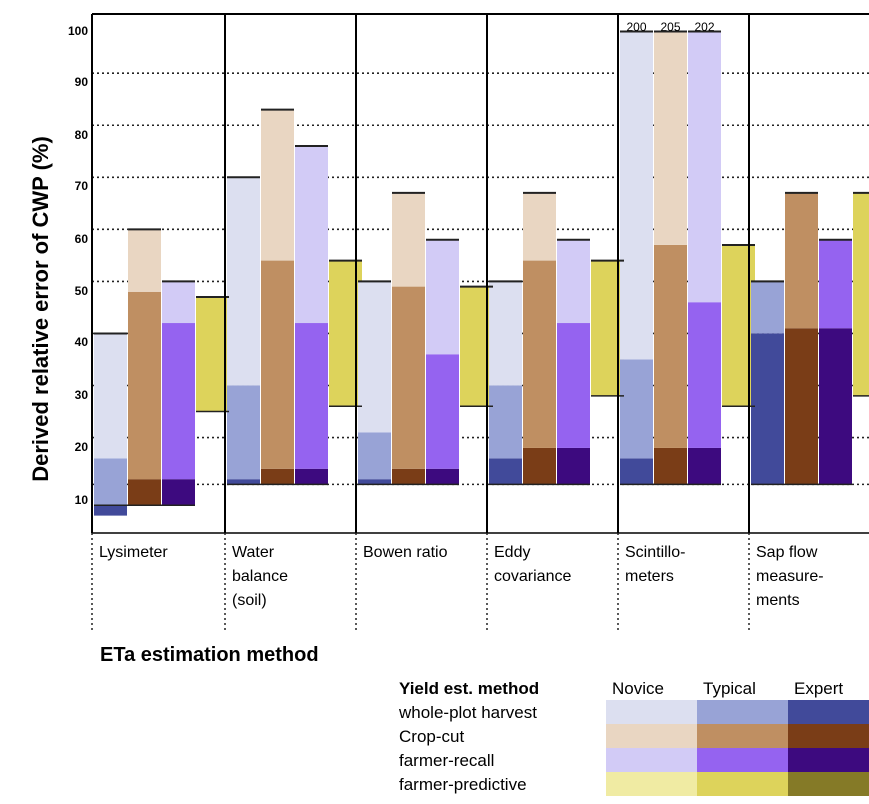 This screenshot has height=804, width=869. What do you see at coordinates (652, 736) in the screenshot?
I see `legend-swatch-crop-cut-novice` at bounding box center [652, 736].